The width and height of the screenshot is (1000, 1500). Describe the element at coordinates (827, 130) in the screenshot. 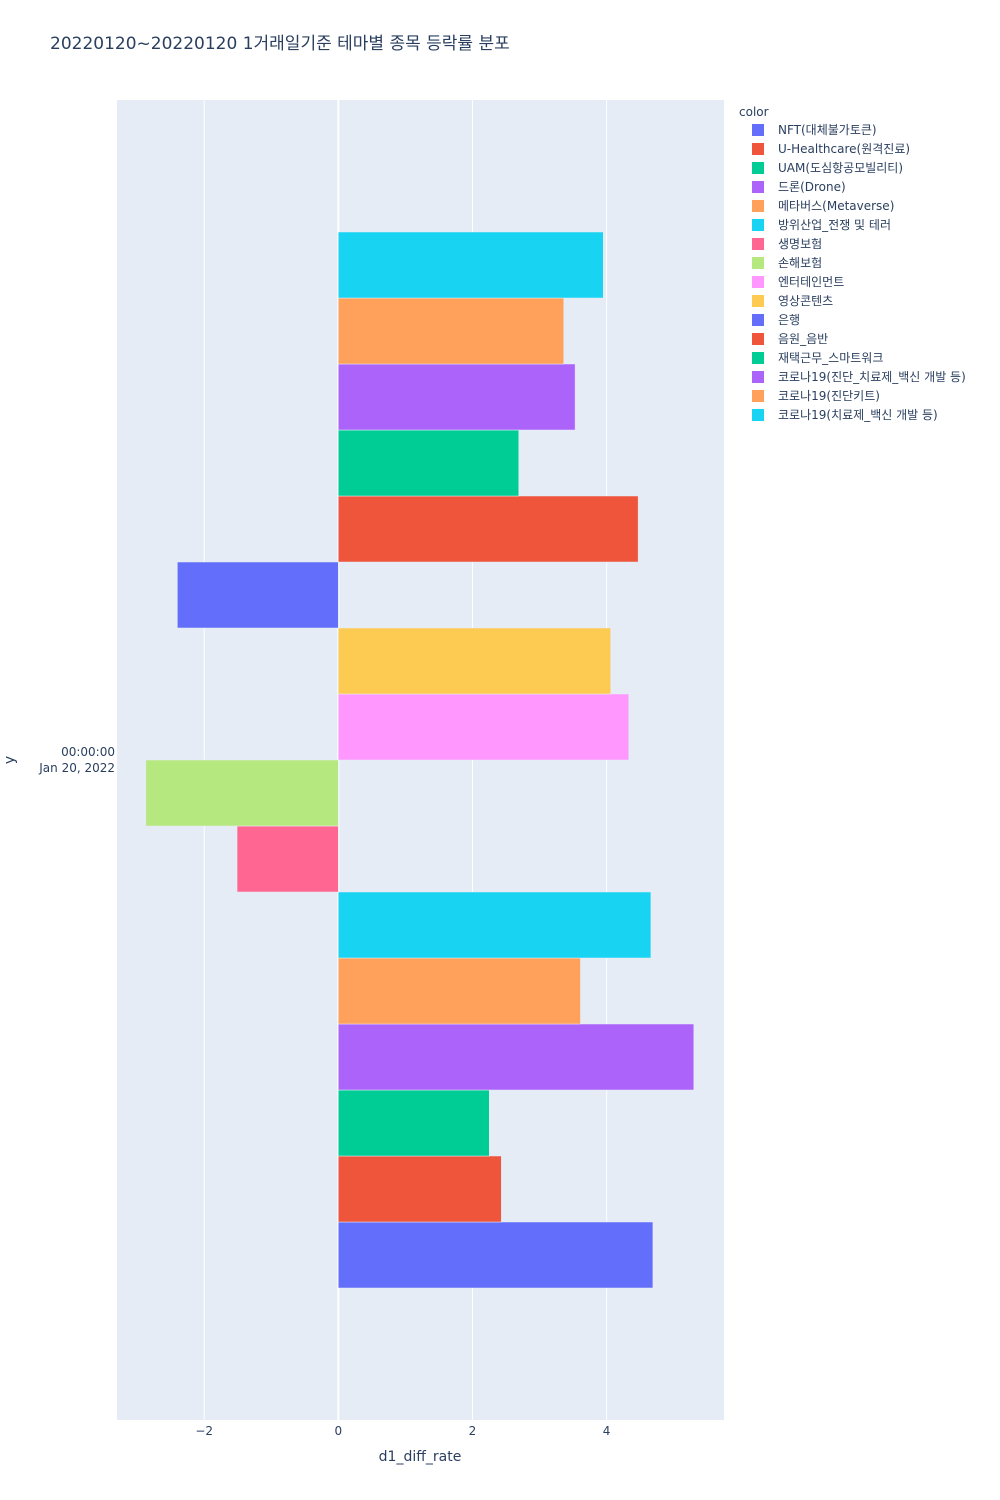

I see `legend-item-label: NFT(대체불가토큰)` at that location.